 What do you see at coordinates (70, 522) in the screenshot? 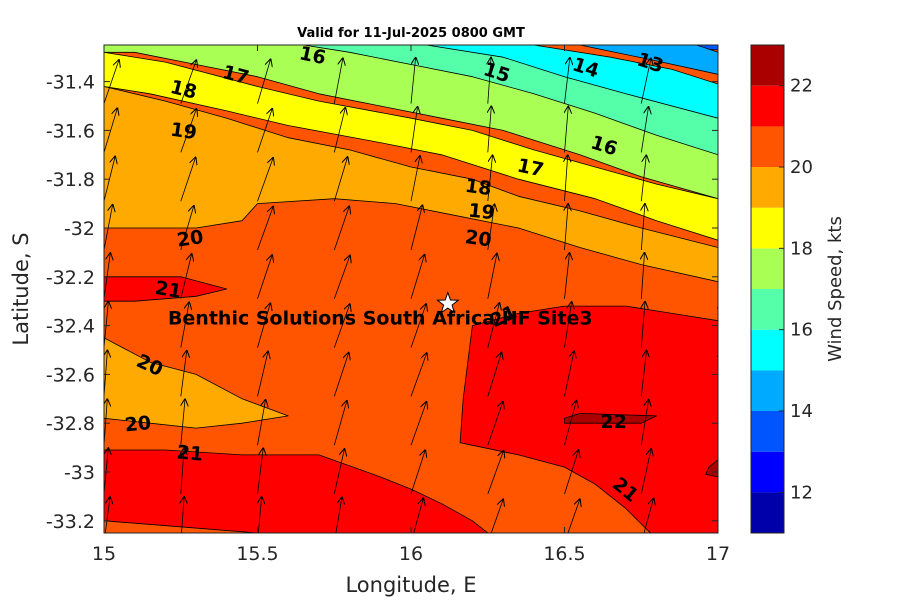
I see `y-tick-label: -33.2` at bounding box center [70, 522].